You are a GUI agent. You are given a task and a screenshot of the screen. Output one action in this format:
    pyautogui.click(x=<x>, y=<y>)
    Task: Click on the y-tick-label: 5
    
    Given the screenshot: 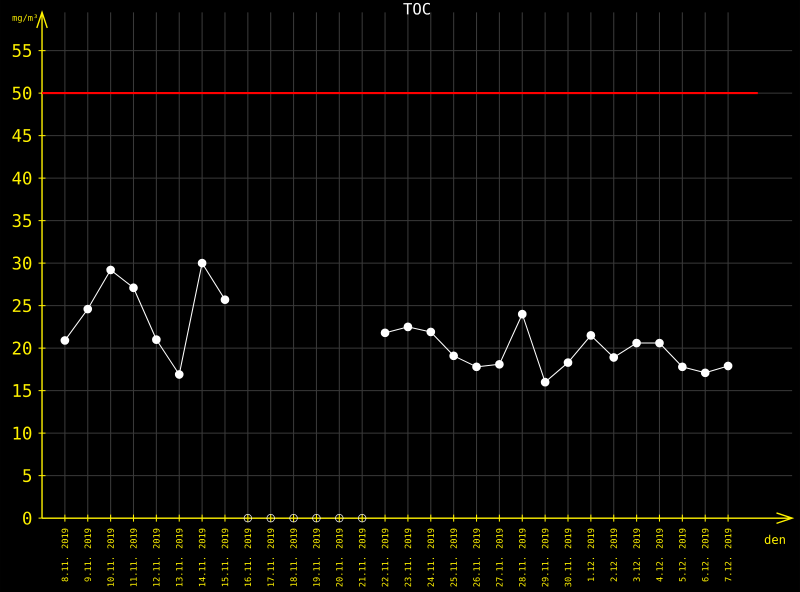 What is the action you would take?
    pyautogui.click(x=27, y=475)
    